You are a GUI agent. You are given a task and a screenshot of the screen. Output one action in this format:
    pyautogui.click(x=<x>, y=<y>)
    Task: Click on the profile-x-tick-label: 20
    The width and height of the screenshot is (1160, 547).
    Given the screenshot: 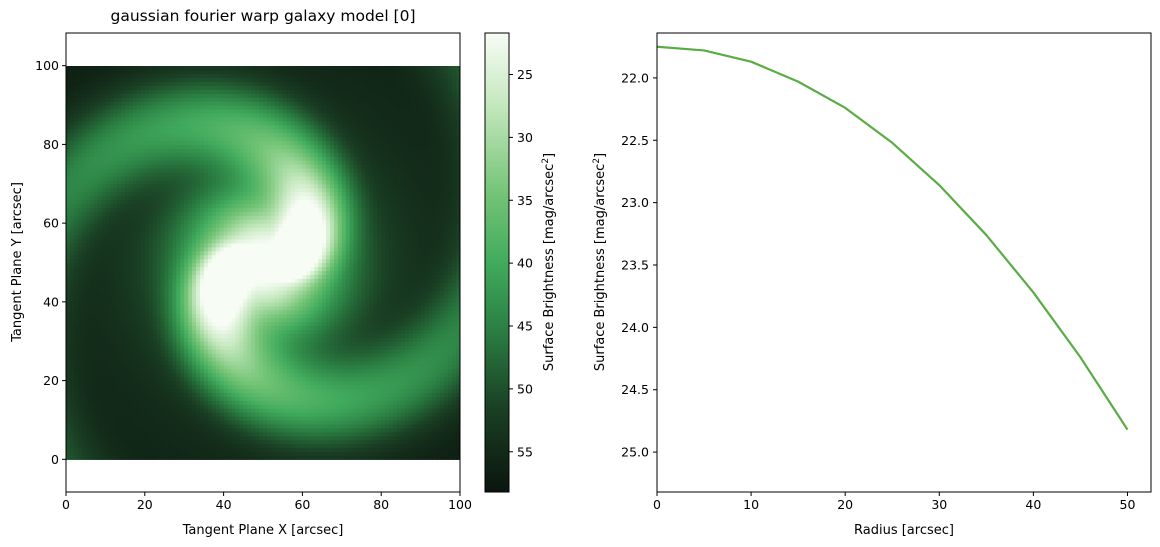 What is the action you would take?
    pyautogui.click(x=845, y=504)
    